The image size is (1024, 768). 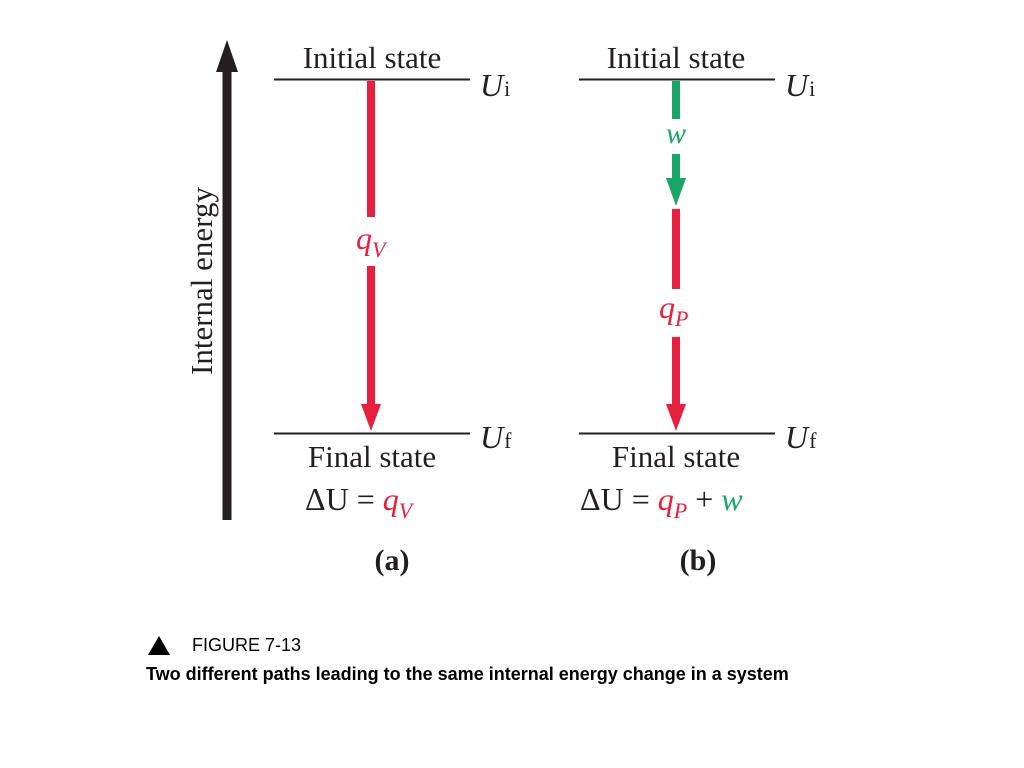 What do you see at coordinates (372, 57) in the screenshot?
I see `panel-a-initial-state-label: Initial state` at bounding box center [372, 57].